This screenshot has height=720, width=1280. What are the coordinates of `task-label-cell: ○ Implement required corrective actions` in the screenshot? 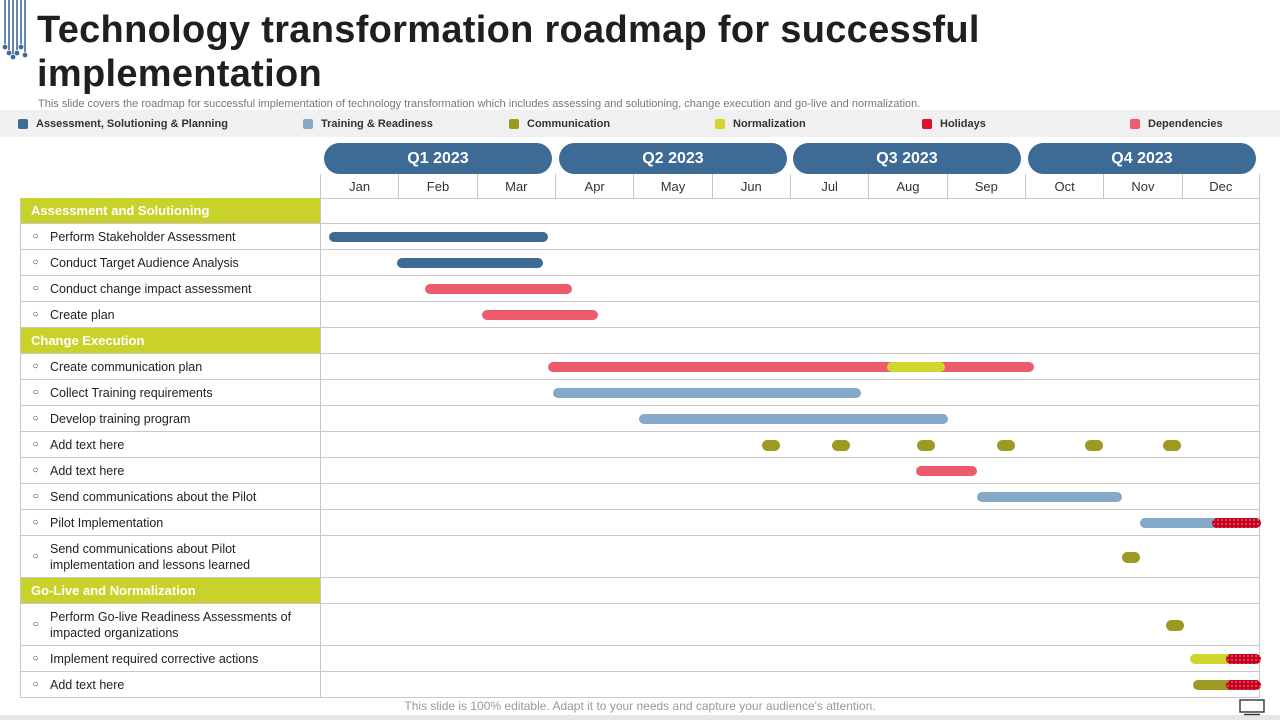 It's located at (171, 658).